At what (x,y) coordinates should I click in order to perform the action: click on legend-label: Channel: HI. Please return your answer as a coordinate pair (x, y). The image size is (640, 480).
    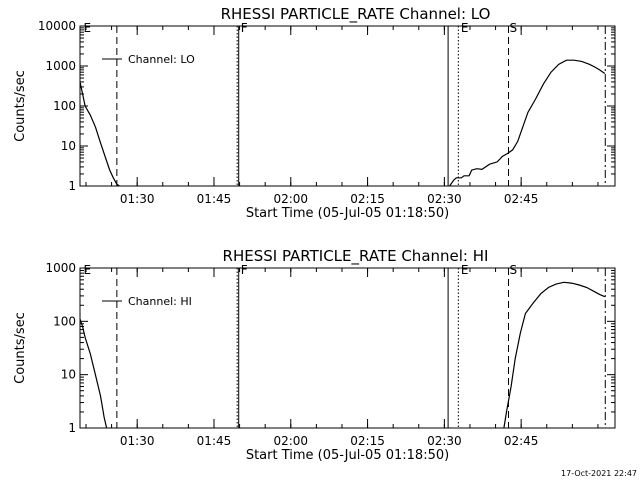
    Looking at the image, I should click on (160, 301).